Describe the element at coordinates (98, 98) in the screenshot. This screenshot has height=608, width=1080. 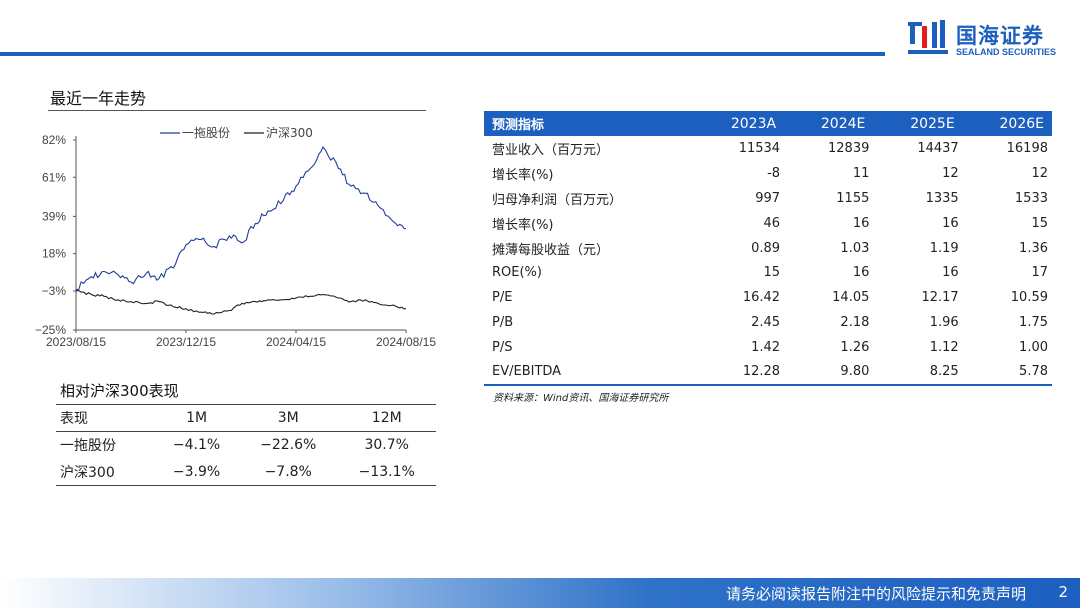
I see `trend-title: 最近一年走势` at that location.